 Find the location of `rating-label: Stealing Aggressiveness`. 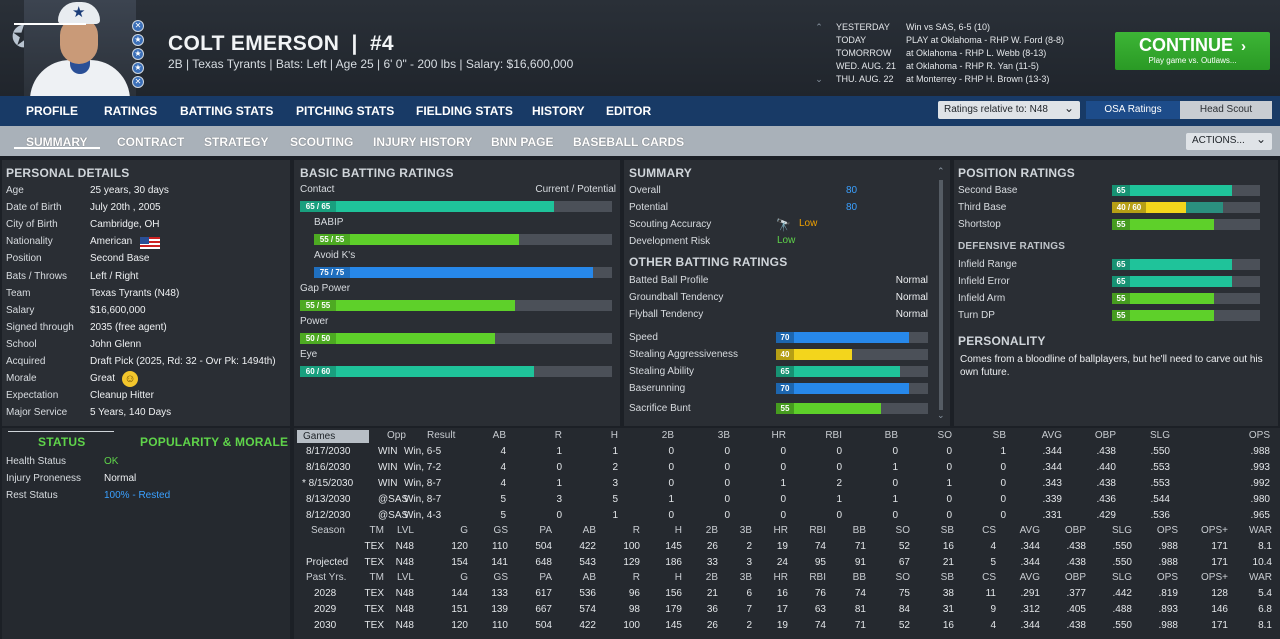

rating-label: Stealing Aggressiveness is located at coordinates (683, 354).